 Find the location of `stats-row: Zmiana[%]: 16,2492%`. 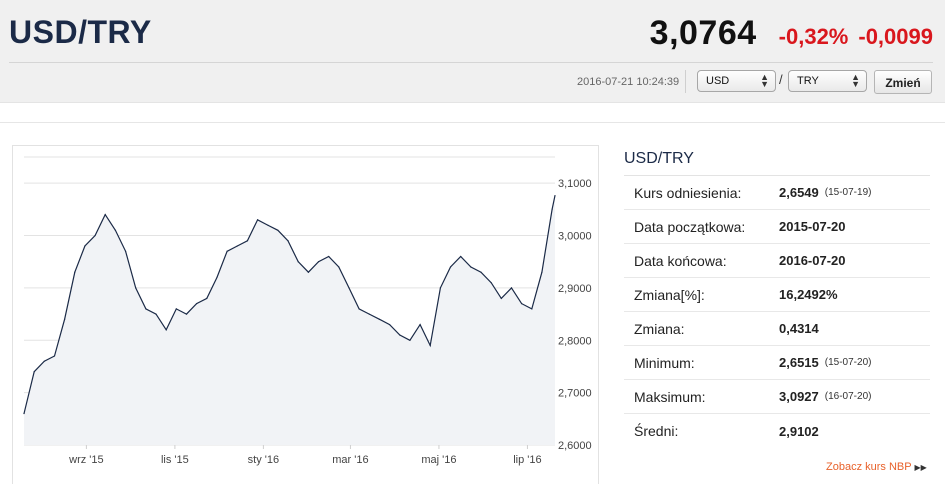

stats-row: Zmiana[%]: 16,2492% is located at coordinates (777, 295).